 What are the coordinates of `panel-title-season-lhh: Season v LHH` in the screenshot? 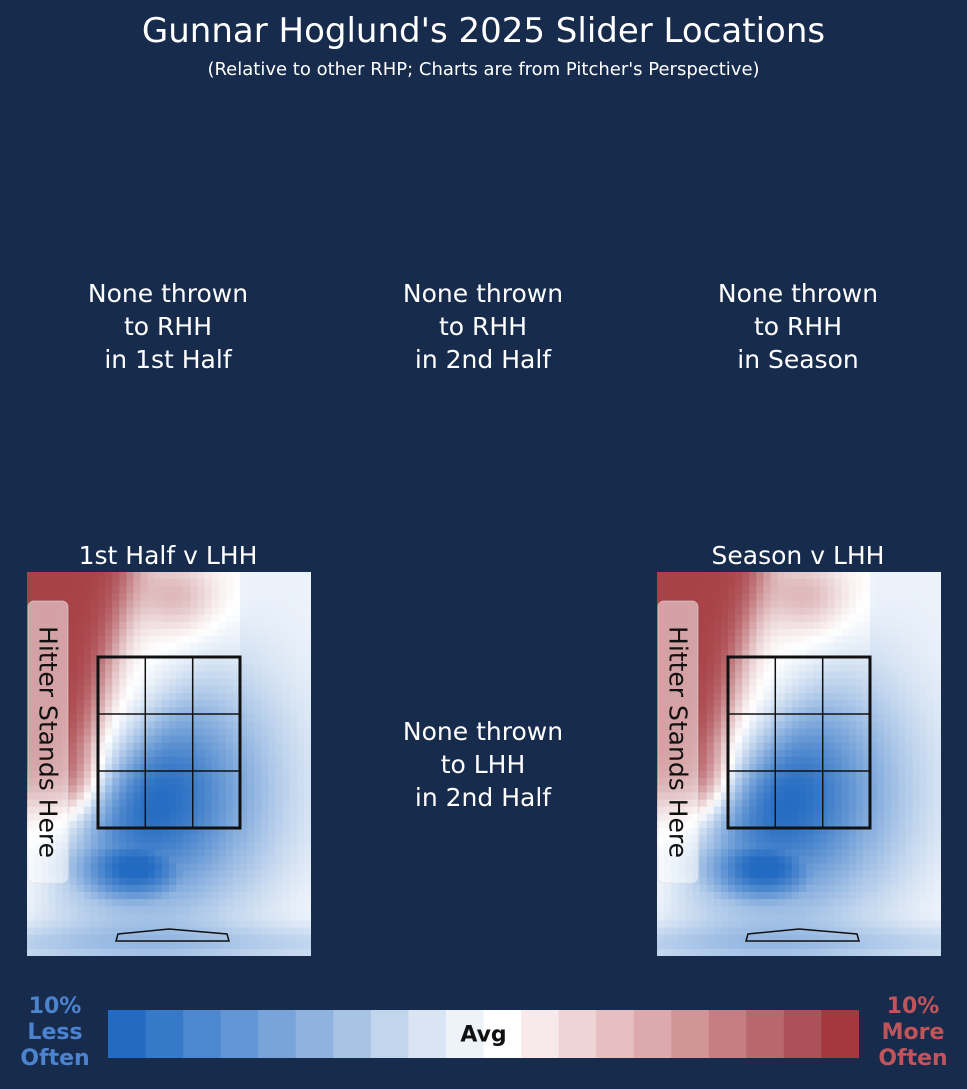 It's located at (798, 555).